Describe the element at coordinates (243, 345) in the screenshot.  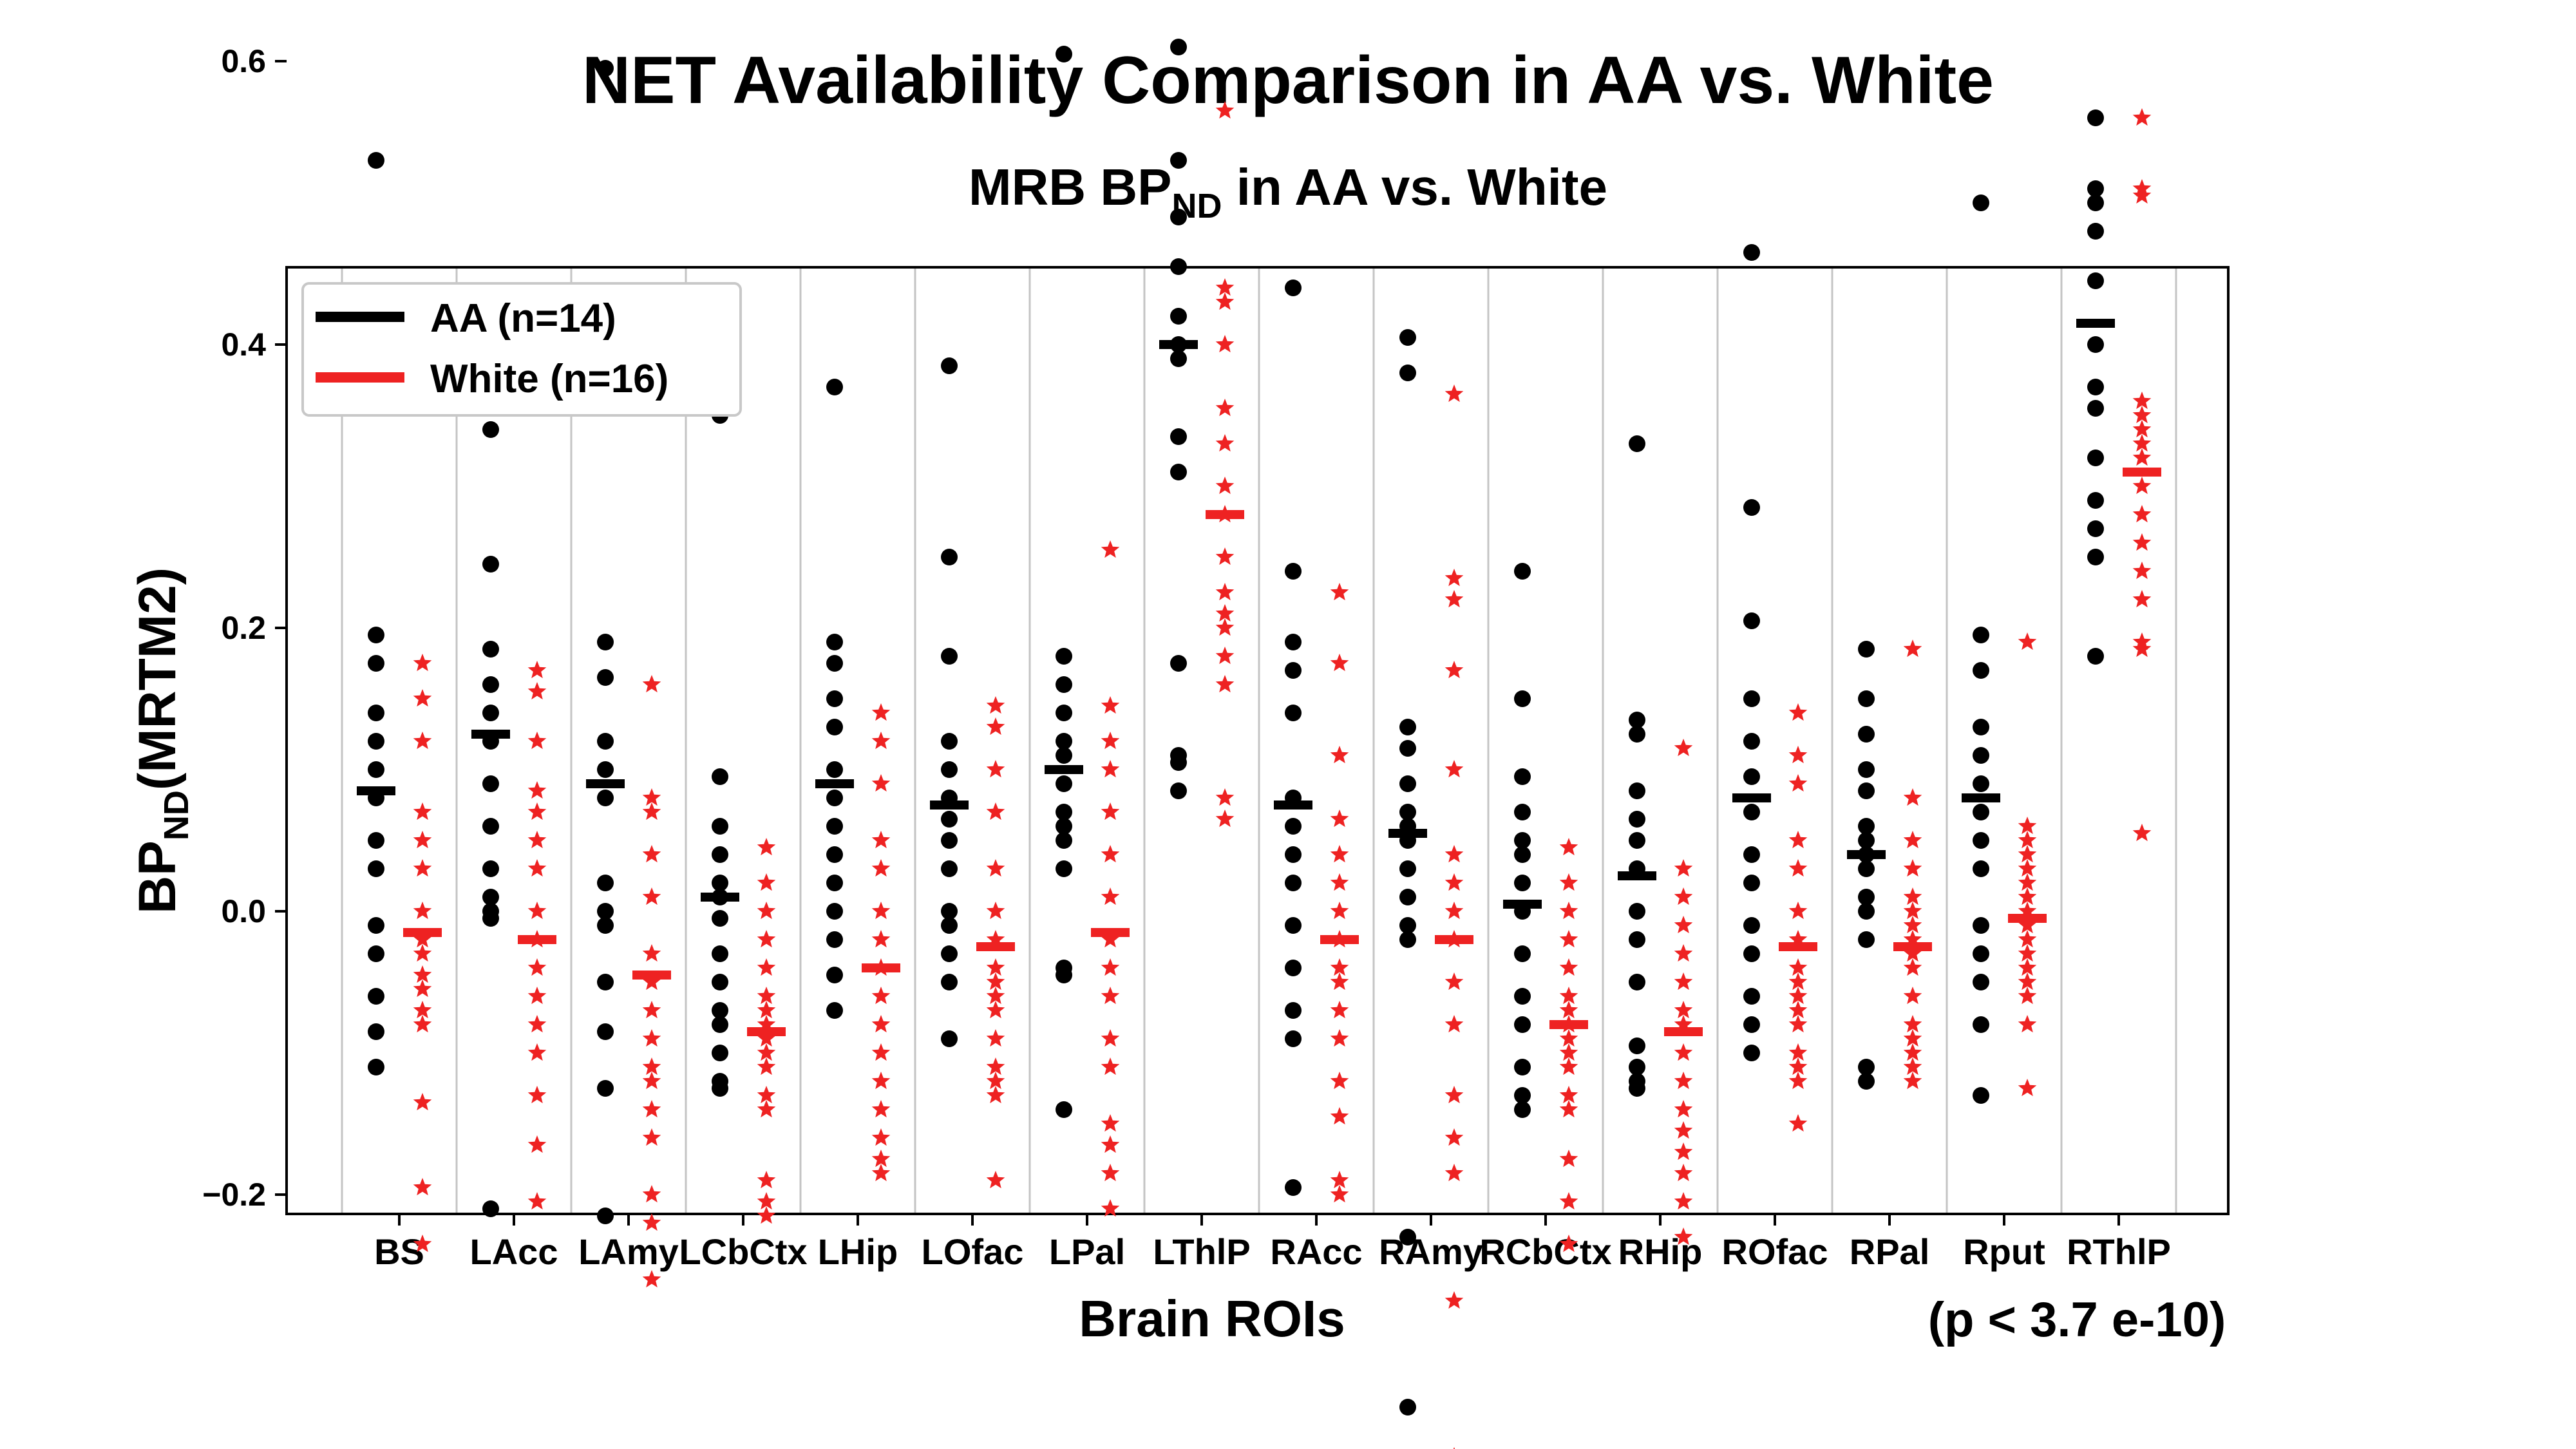
I see `y-tick-label: 0.4` at that location.